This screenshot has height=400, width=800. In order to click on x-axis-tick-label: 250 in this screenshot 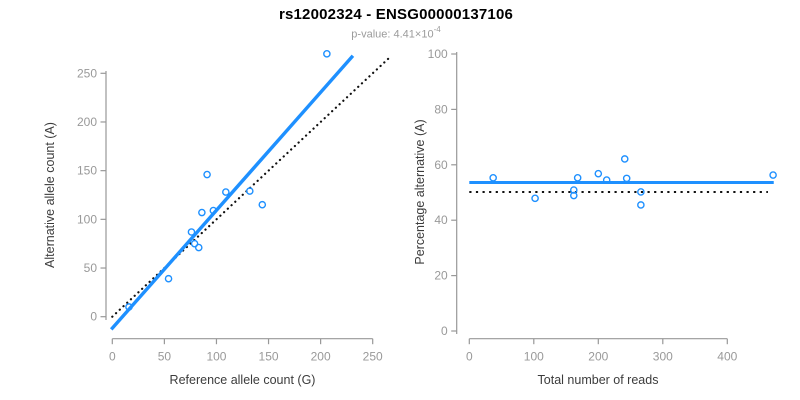, I will do `click(373, 357)`.